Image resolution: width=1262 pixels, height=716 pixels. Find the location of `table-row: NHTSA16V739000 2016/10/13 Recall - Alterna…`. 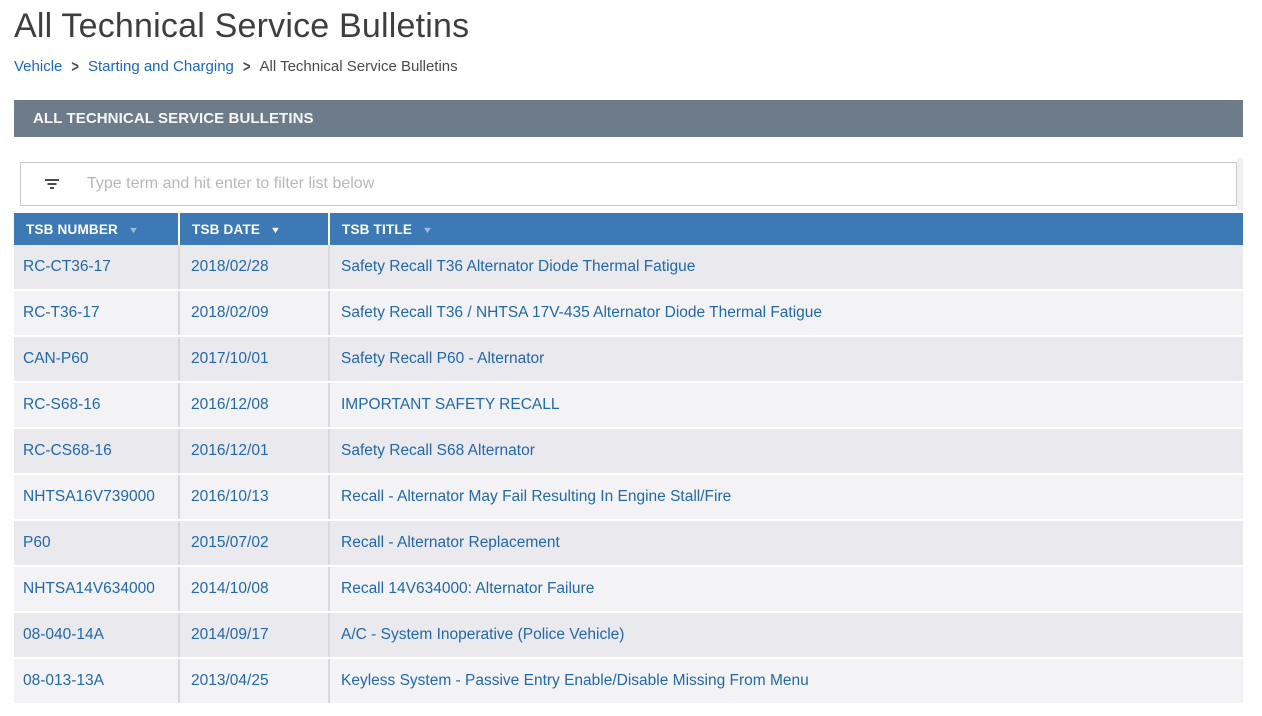

table-row: NHTSA16V739000 2016/10/13 Recall - Alterna… is located at coordinates (628, 498).